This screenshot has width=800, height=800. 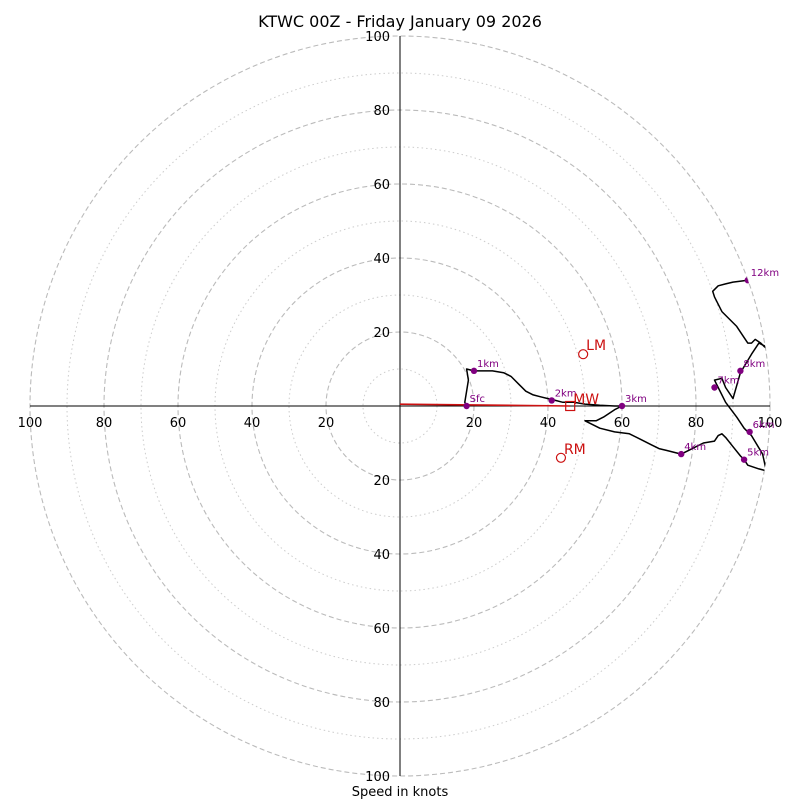 I want to click on height-label: 4km, so click(x=695, y=447).